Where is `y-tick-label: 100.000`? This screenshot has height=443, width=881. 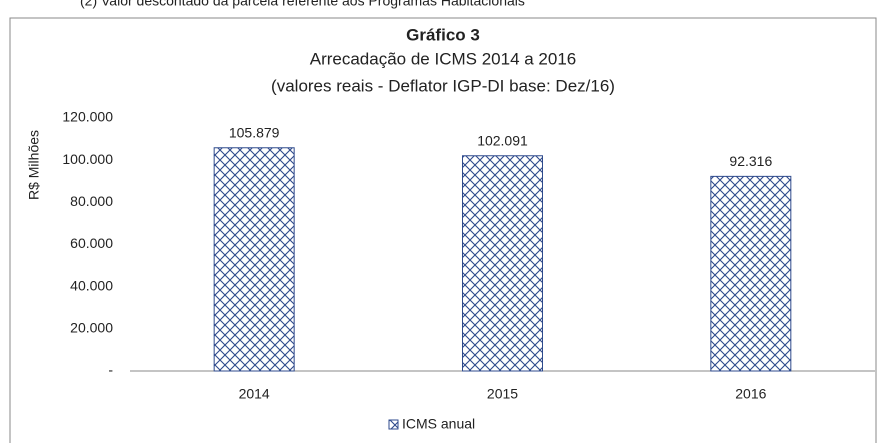
y-tick-label: 100.000 is located at coordinates (87, 159).